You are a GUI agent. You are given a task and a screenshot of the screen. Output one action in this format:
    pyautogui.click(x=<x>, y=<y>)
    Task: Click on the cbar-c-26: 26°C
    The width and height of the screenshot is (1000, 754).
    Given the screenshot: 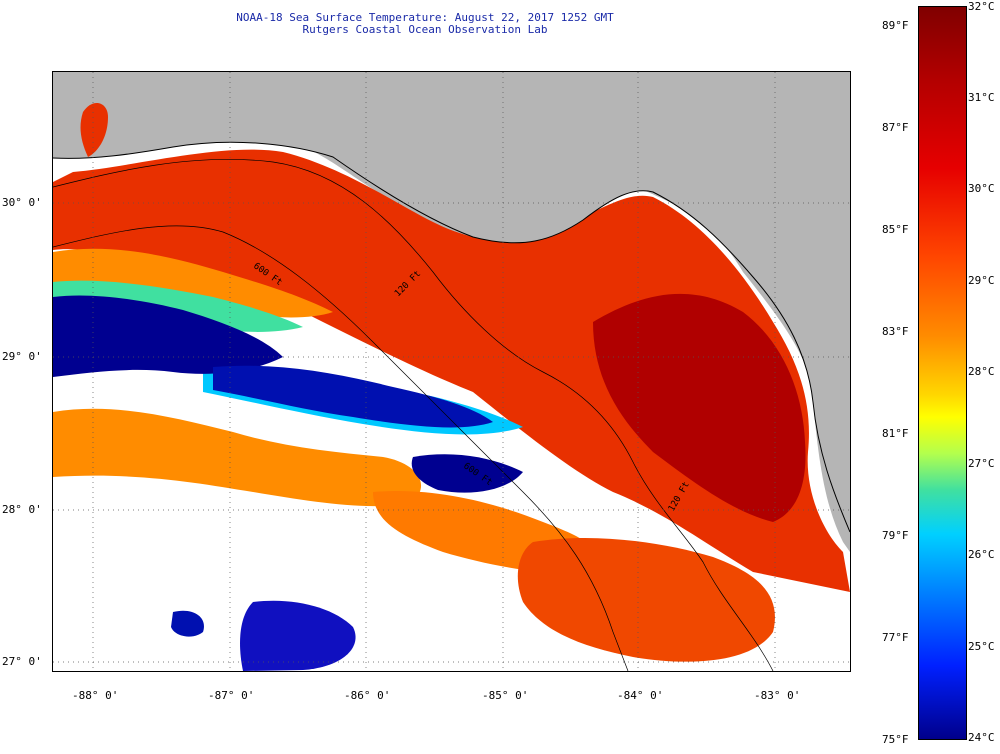 What is the action you would take?
    pyautogui.click(x=981, y=554)
    